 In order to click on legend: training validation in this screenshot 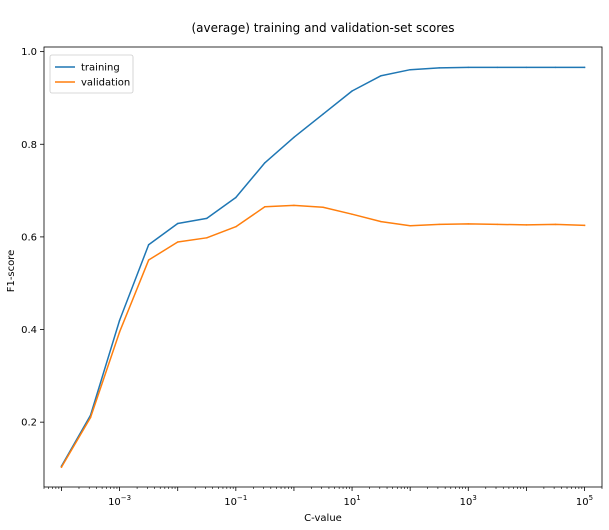, I will do `click(91, 74)`.